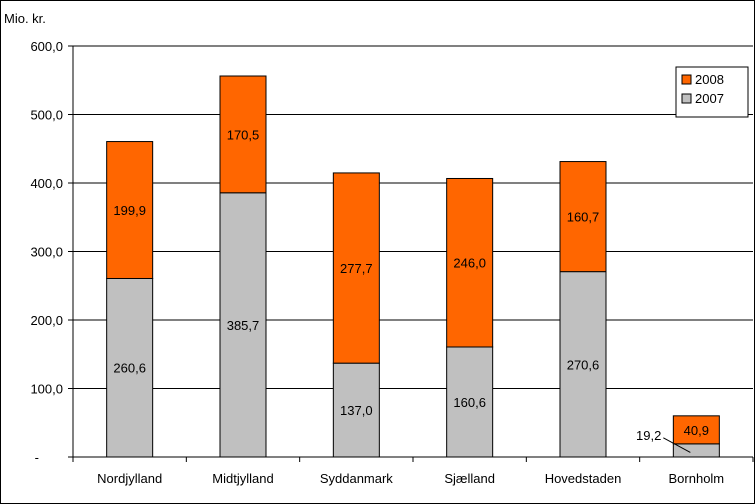  What do you see at coordinates (677, 445) in the screenshot?
I see `leader-line` at bounding box center [677, 445].